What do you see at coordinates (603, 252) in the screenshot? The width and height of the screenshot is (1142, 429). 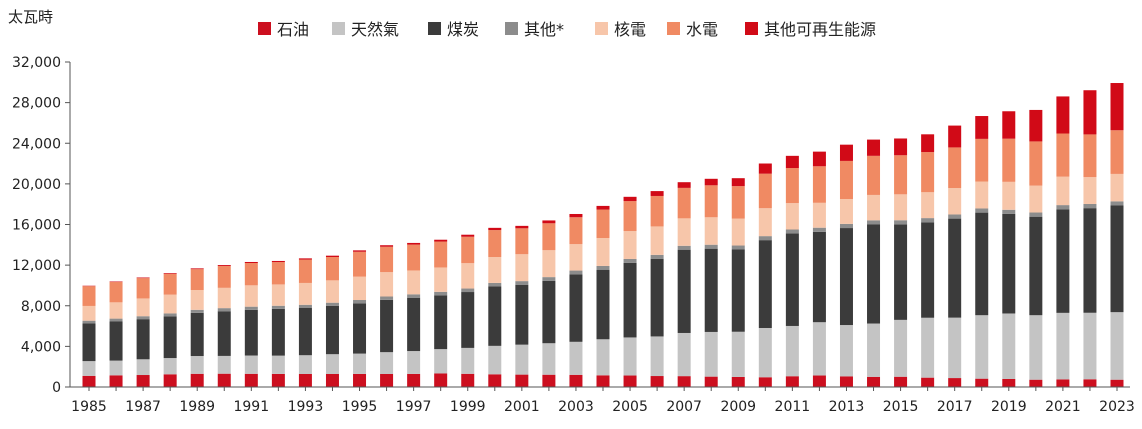 I see `bar-segment-2004-s4` at bounding box center [603, 252].